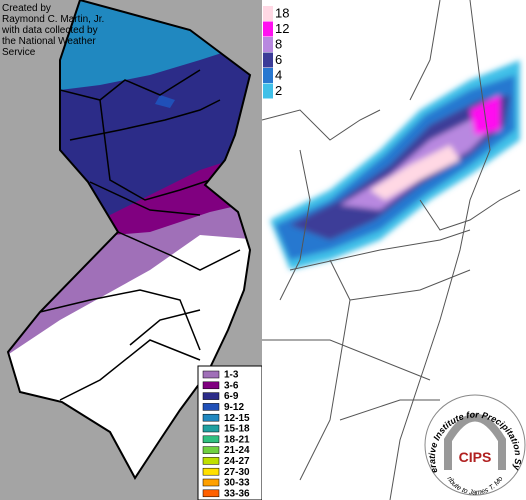 The image size is (526, 500). What do you see at coordinates (278, 59) in the screenshot?
I see `legend-label: 6` at bounding box center [278, 59].